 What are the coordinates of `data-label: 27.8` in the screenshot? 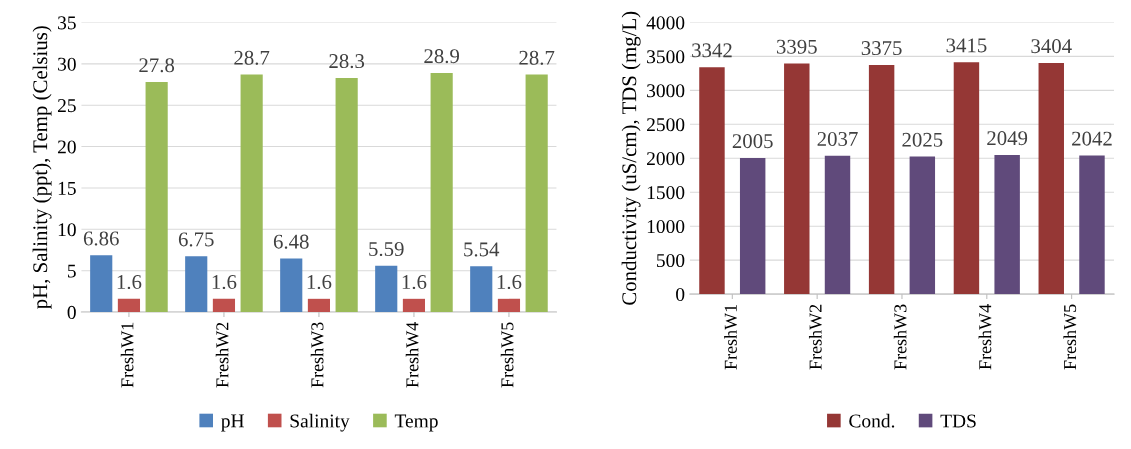 It's located at (157, 65).